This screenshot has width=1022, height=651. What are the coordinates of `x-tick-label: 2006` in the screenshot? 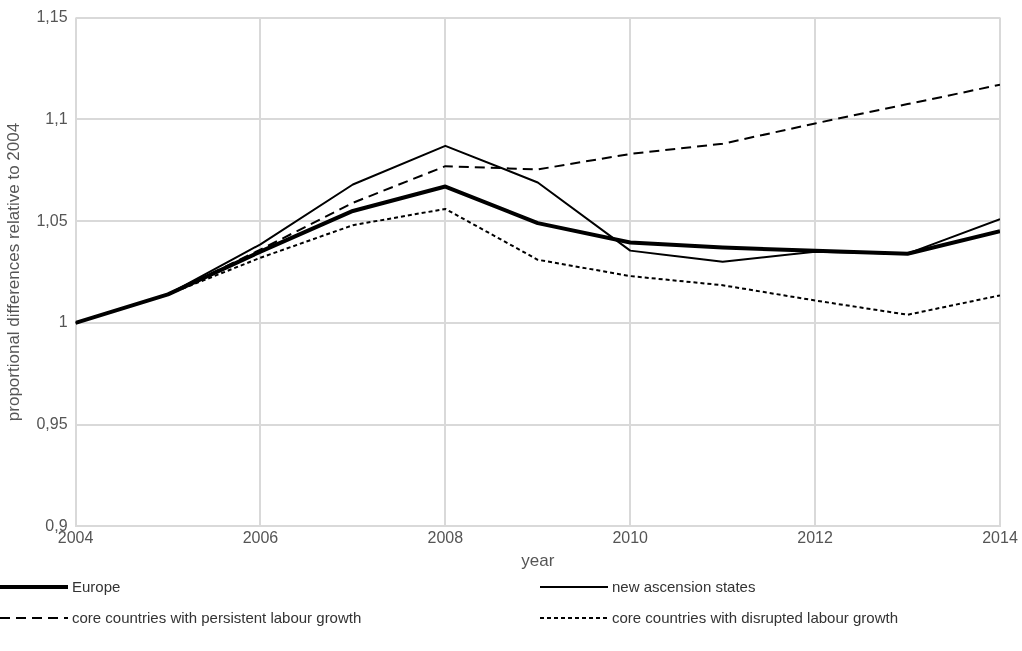 It's located at (260, 538).